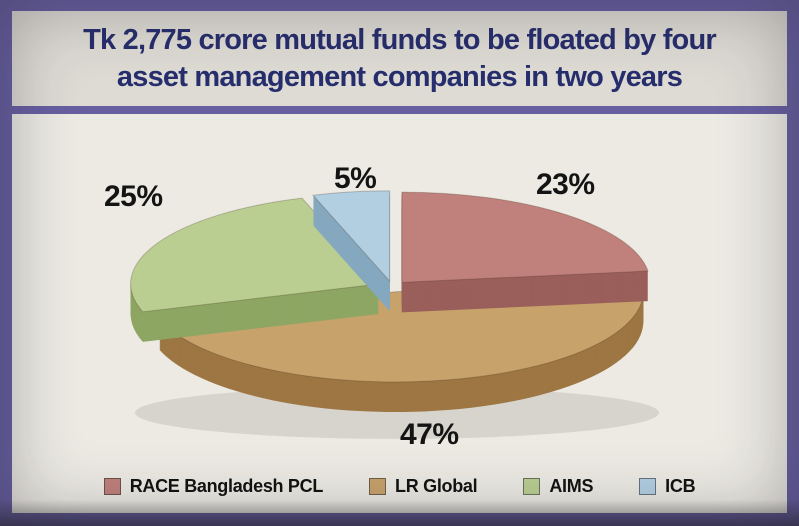 This screenshot has height=526, width=799. Describe the element at coordinates (571, 485) in the screenshot. I see `legend-label: AIMS` at that location.